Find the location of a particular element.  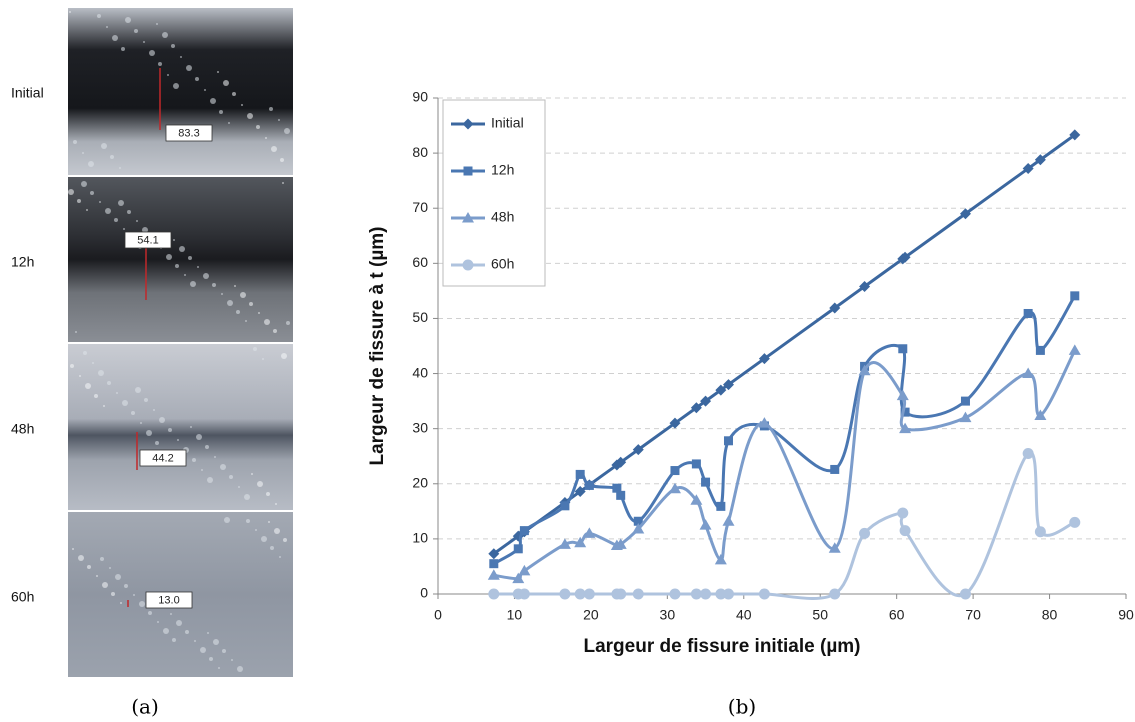

measurement: 83.3 is located at coordinates (188, 133).